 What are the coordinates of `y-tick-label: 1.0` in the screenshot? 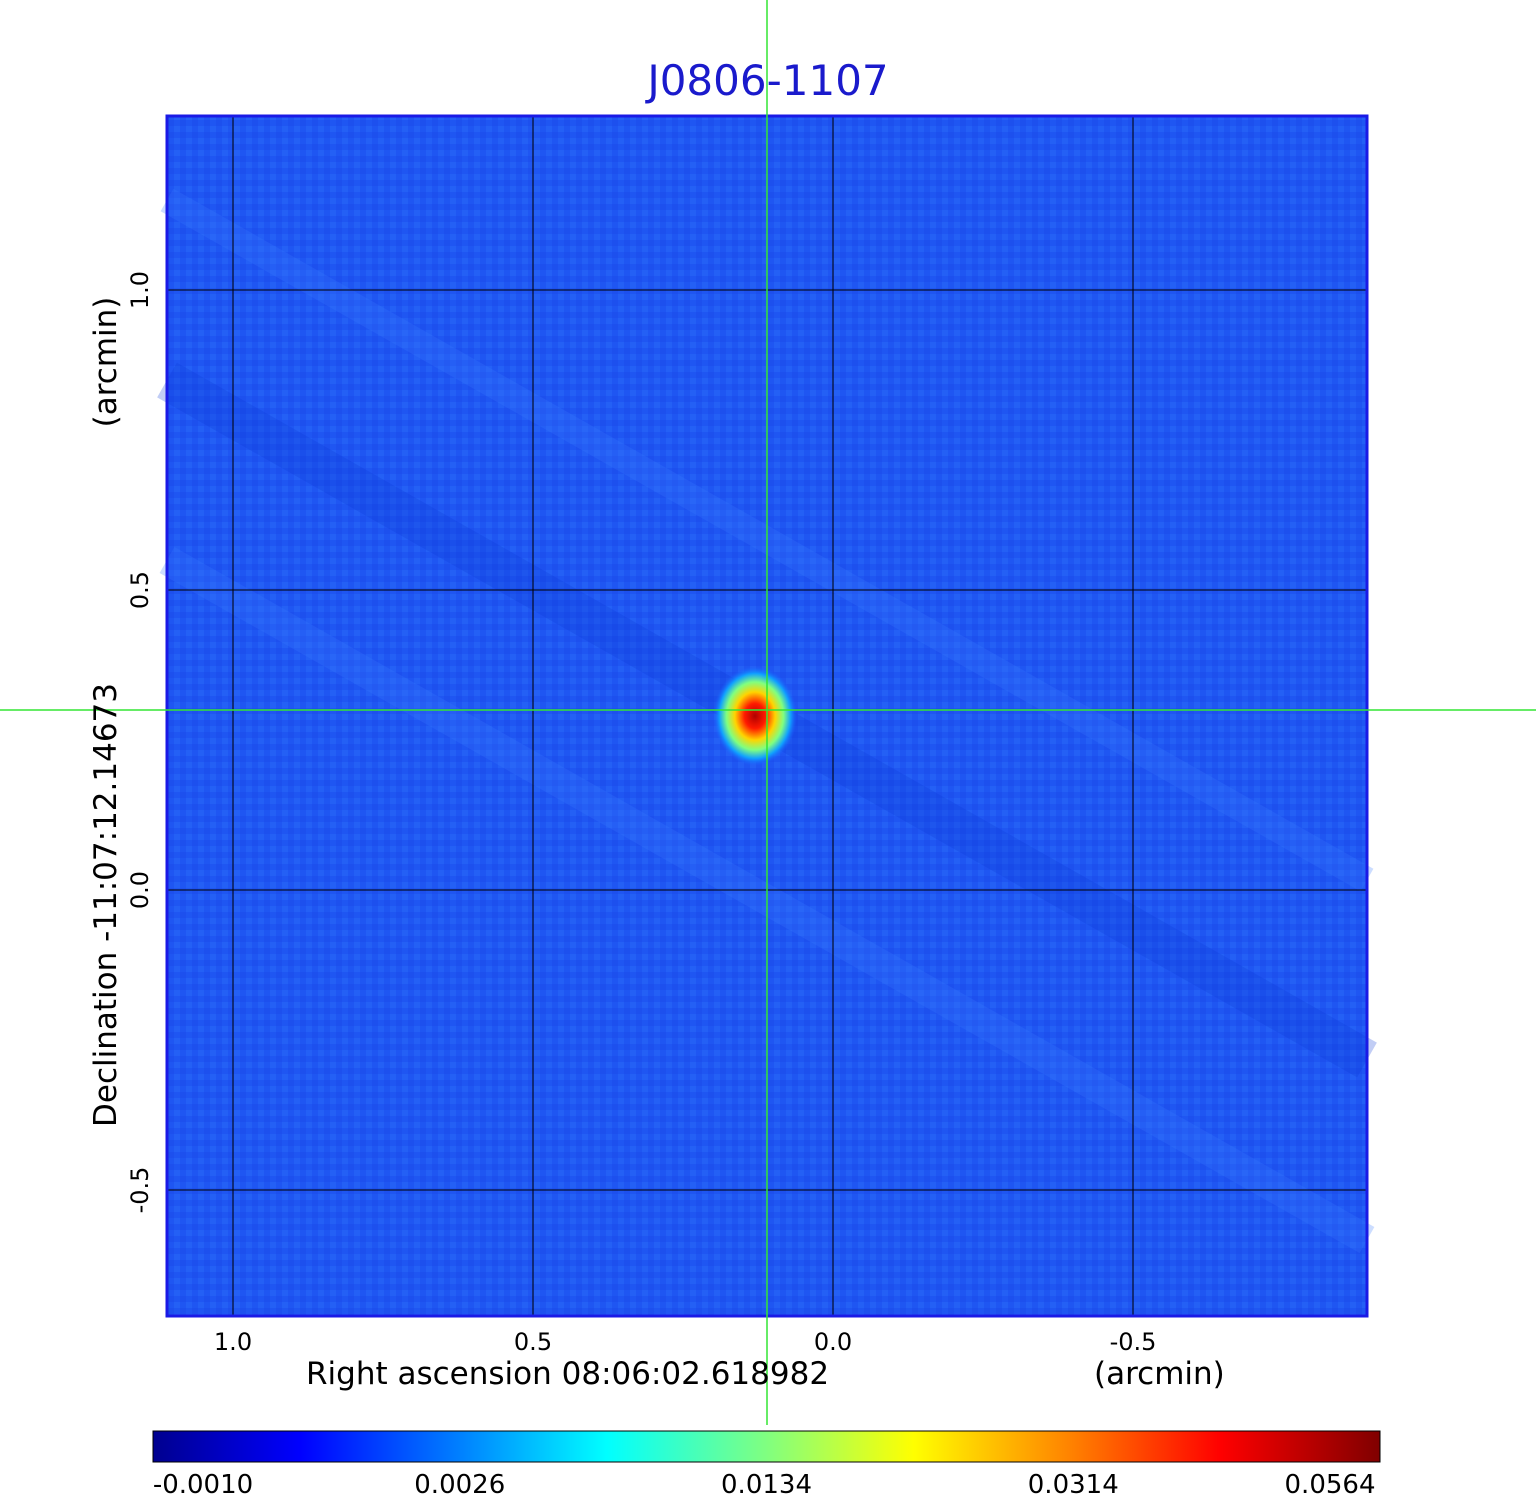 It's located at (140, 290).